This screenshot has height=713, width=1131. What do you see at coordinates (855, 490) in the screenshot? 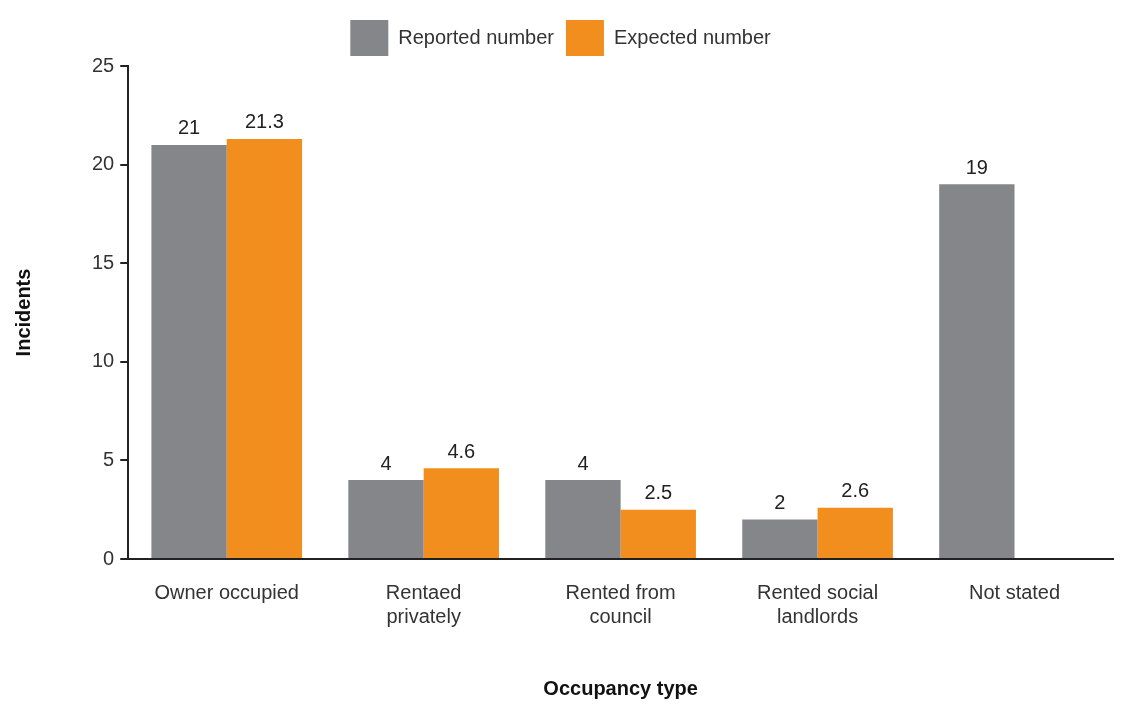
I see `data-label: 2.6` at bounding box center [855, 490].